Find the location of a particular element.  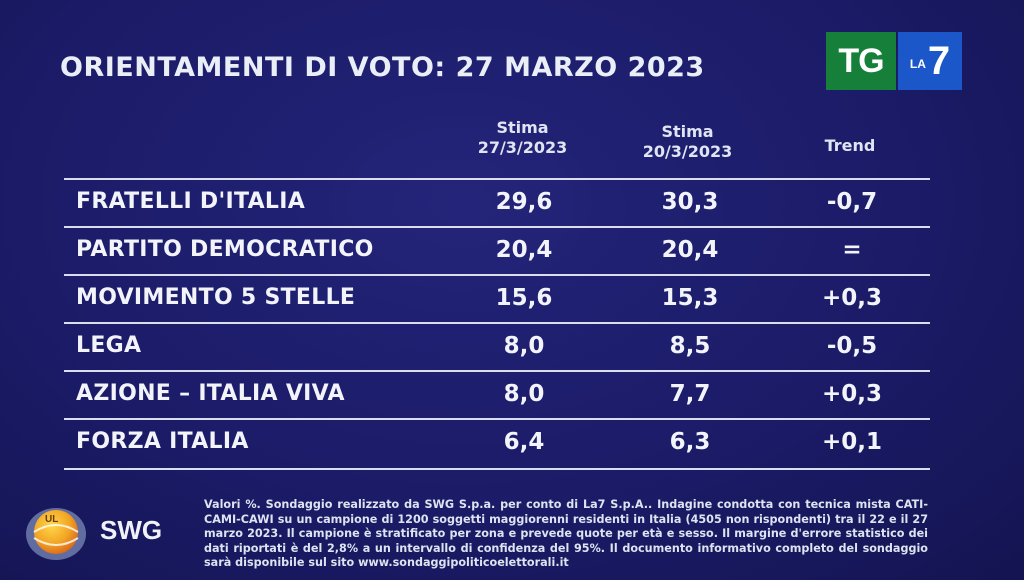

stima-20-value: 15,3 is located at coordinates (690, 298).